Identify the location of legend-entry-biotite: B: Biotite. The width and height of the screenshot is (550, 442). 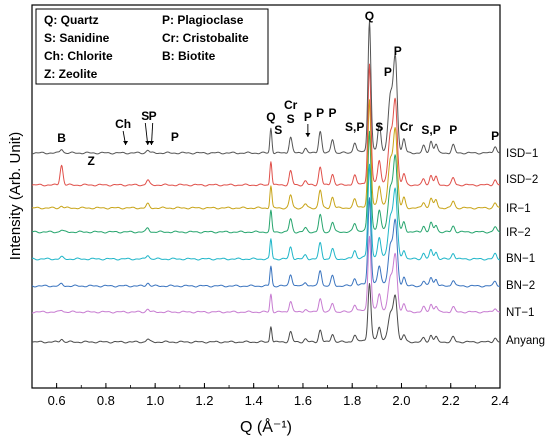
(189, 56).